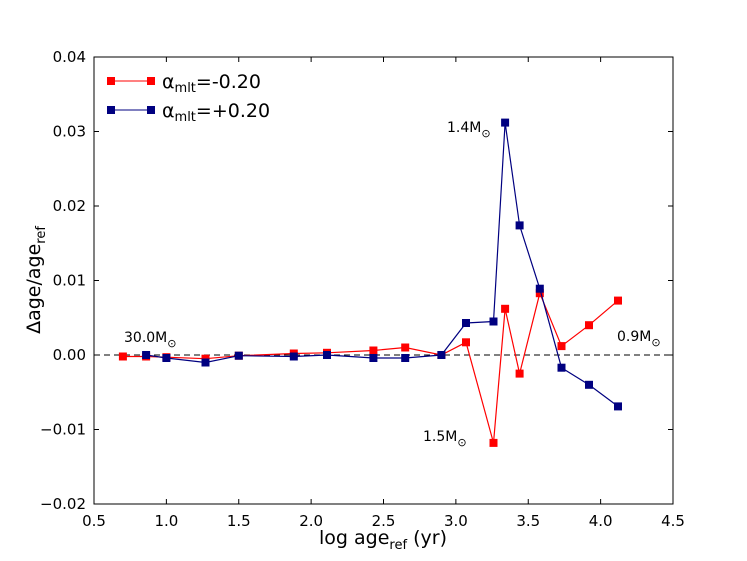 This screenshot has height=561, width=747. I want to click on x-tick-label-8: 4.5, so click(673, 521).